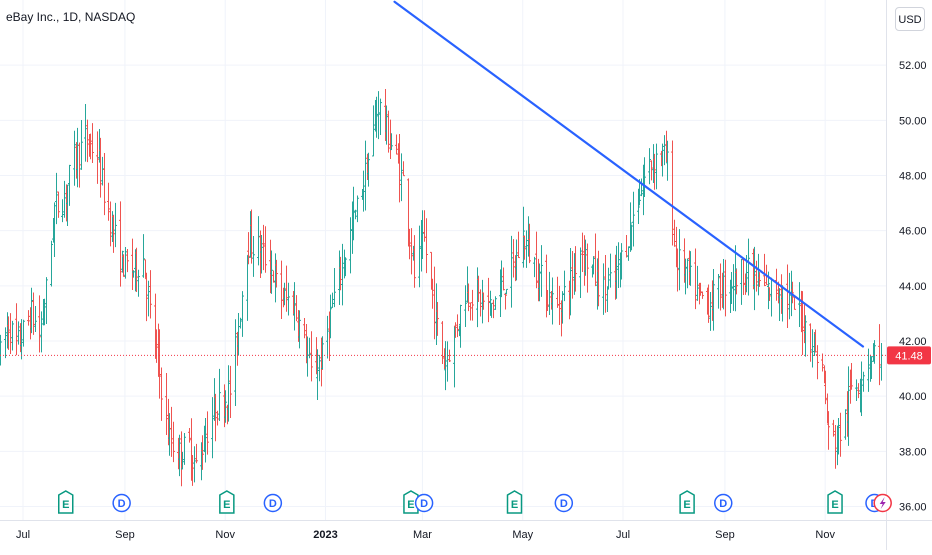 The image size is (932, 555). What do you see at coordinates (687, 502) in the screenshot?
I see `earnings-marker: E` at bounding box center [687, 502].